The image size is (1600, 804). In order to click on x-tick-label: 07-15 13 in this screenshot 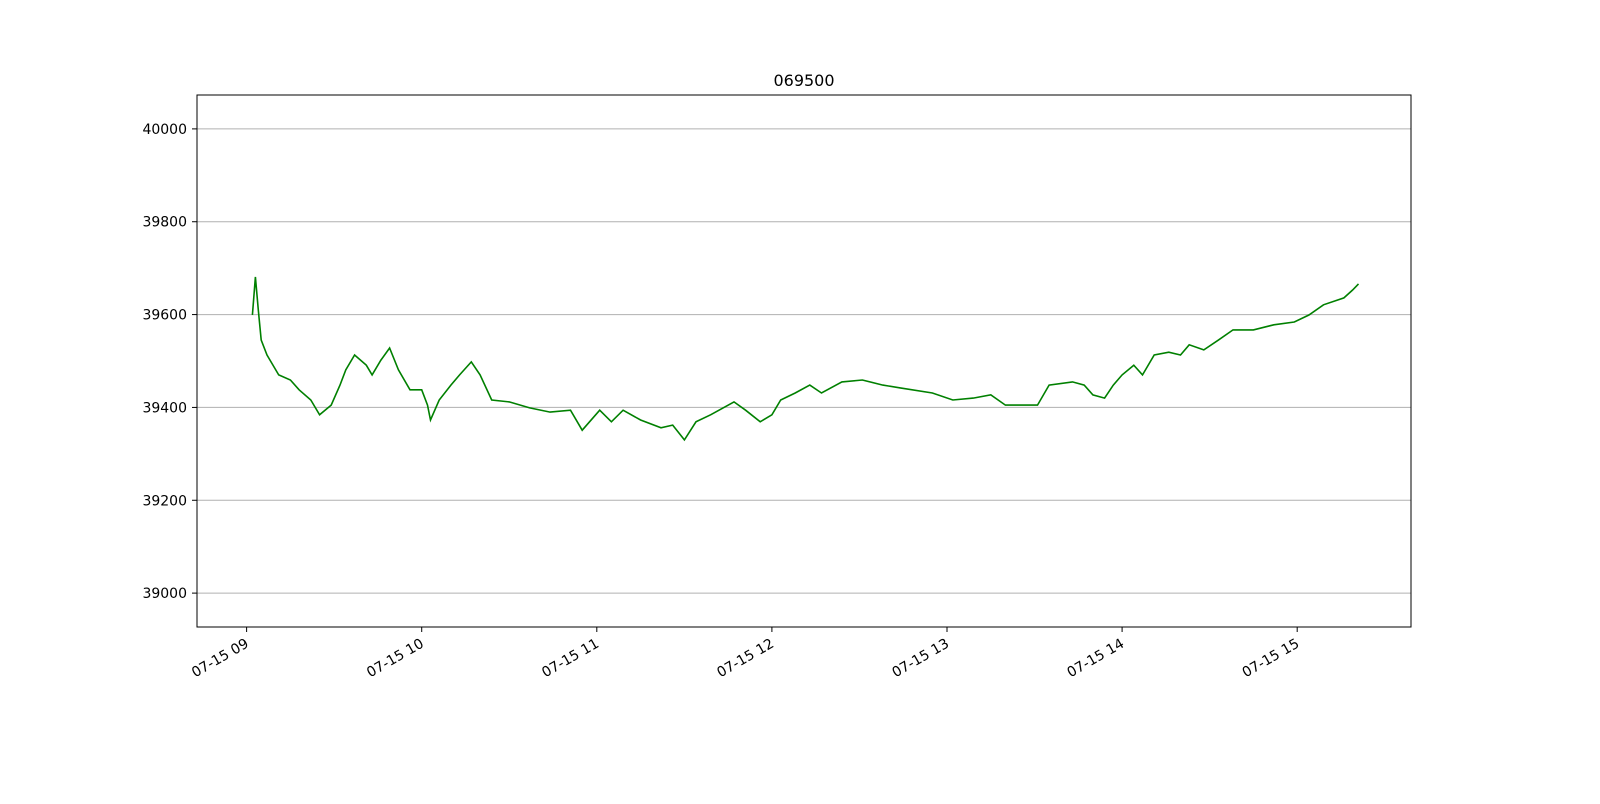, I will do `click(920, 658)`.